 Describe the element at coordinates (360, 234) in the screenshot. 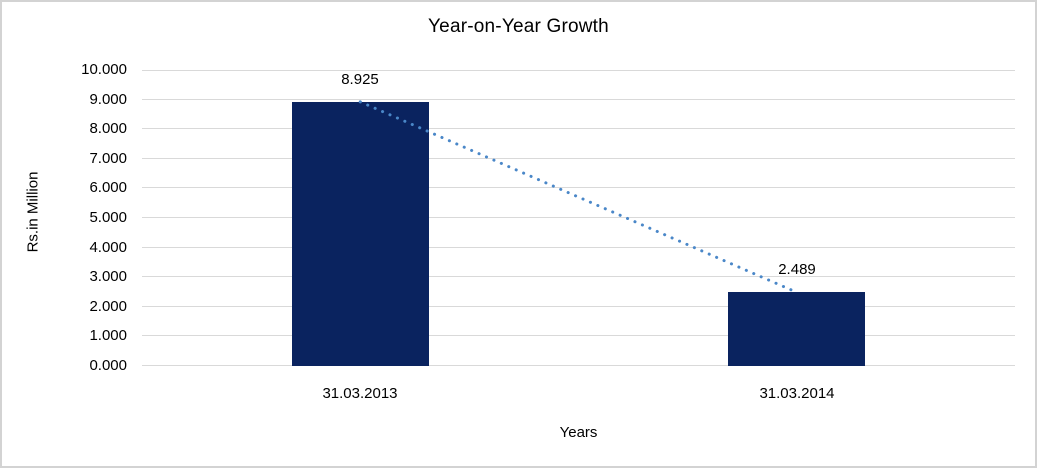

I see `bar-31.03.2013` at that location.